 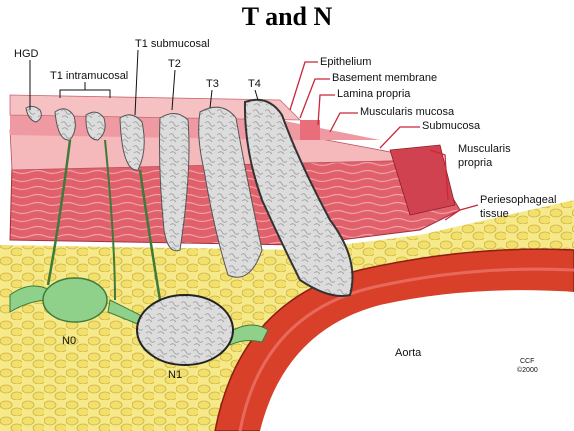 I want to click on layer-block-front, so click(x=310, y=130).